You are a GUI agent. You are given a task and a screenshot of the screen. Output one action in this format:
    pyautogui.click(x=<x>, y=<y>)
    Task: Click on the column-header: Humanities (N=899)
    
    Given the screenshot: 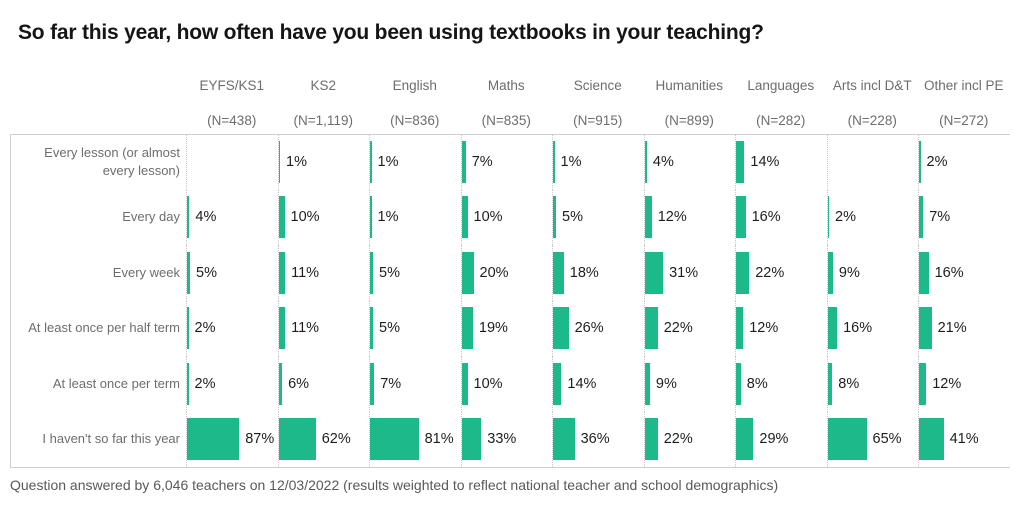 What is the action you would take?
    pyautogui.click(x=690, y=106)
    